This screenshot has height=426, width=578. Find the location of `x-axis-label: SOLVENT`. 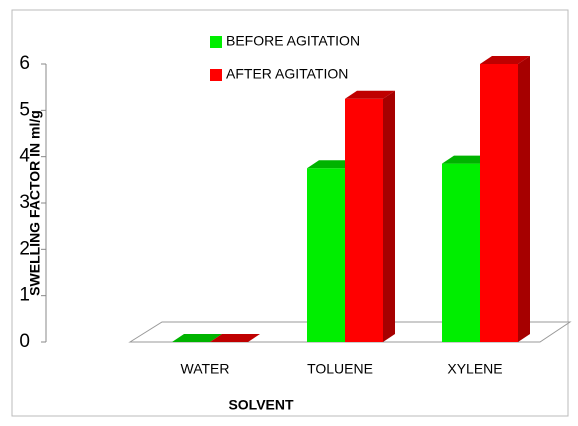

x-axis-label: SOLVENT is located at coordinates (261, 405).